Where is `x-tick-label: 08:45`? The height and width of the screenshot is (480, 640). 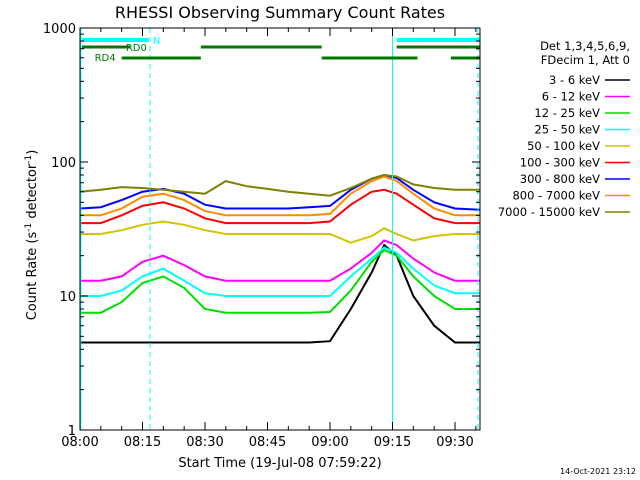 x-tick-label: 08:45 is located at coordinates (267, 442).